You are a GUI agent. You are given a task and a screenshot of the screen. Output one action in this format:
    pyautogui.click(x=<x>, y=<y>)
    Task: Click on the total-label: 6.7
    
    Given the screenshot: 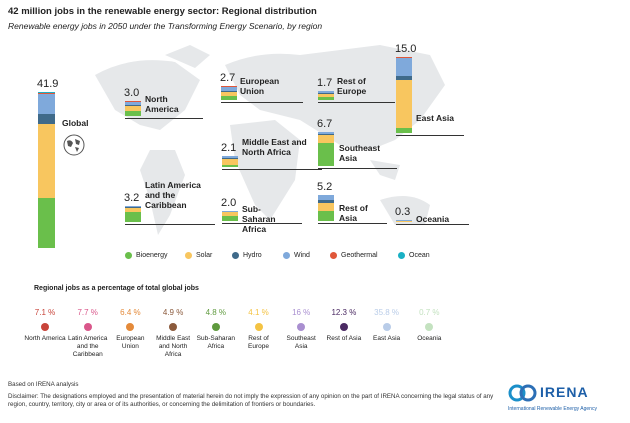 What is the action you would take?
    pyautogui.click(x=325, y=124)
    